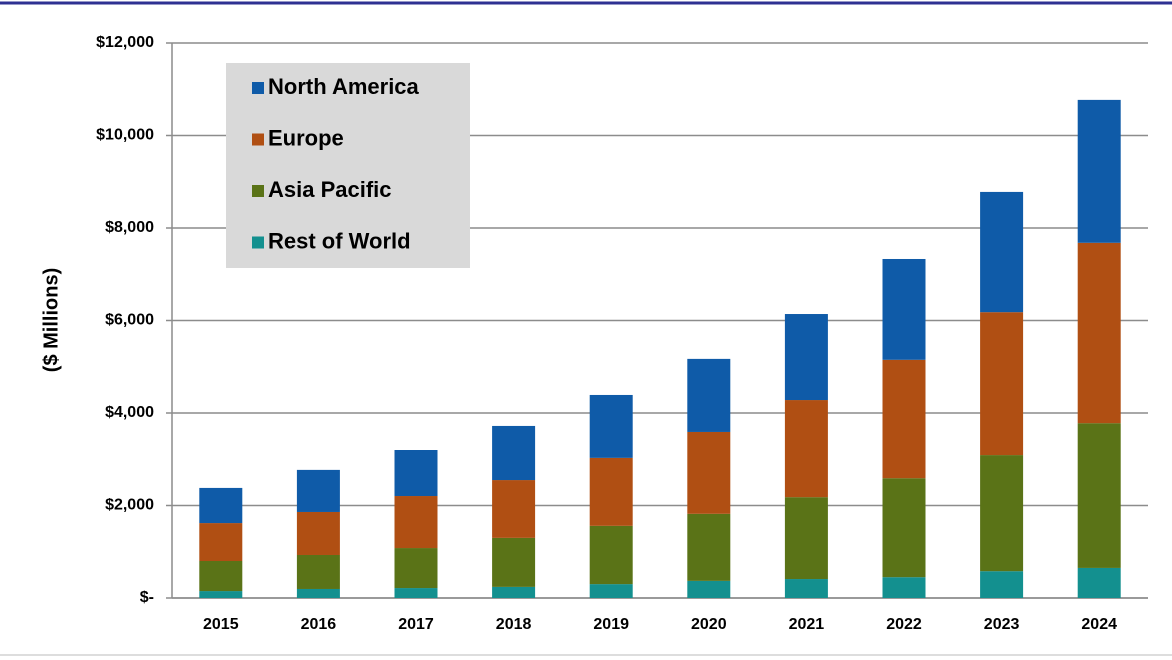 The image size is (1172, 660). What do you see at coordinates (344, 86) in the screenshot?
I see `legend-label: North America` at bounding box center [344, 86].